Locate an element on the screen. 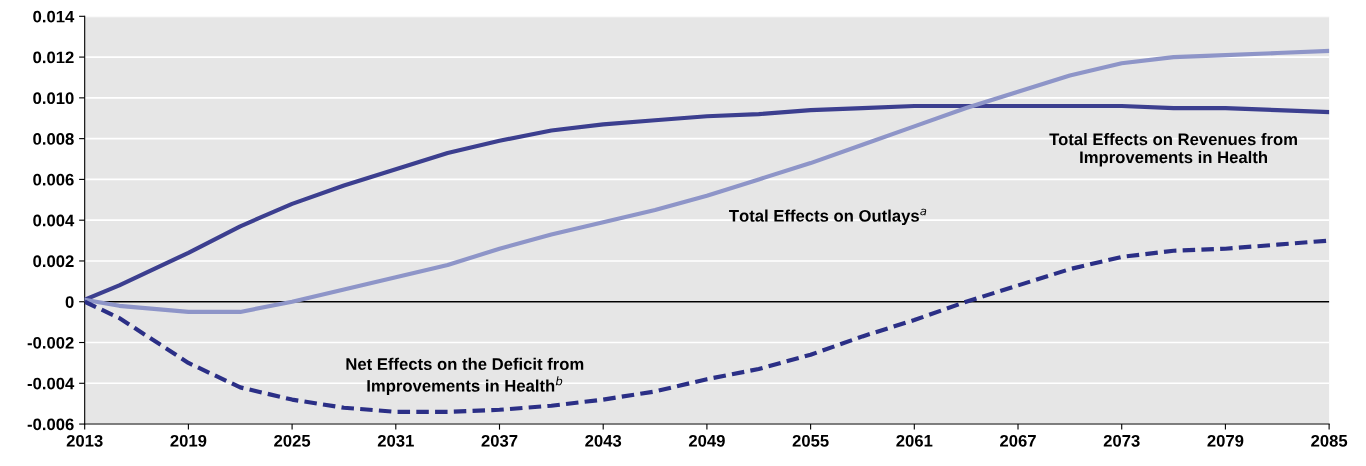 The image size is (1366, 466). x-tick-label: 2085 is located at coordinates (1329, 440).